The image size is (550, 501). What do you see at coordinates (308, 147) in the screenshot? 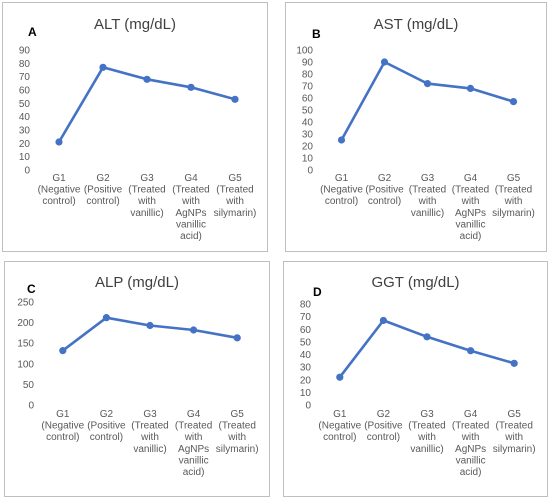
I see `y-tick-label-b-2: 20` at bounding box center [308, 147].